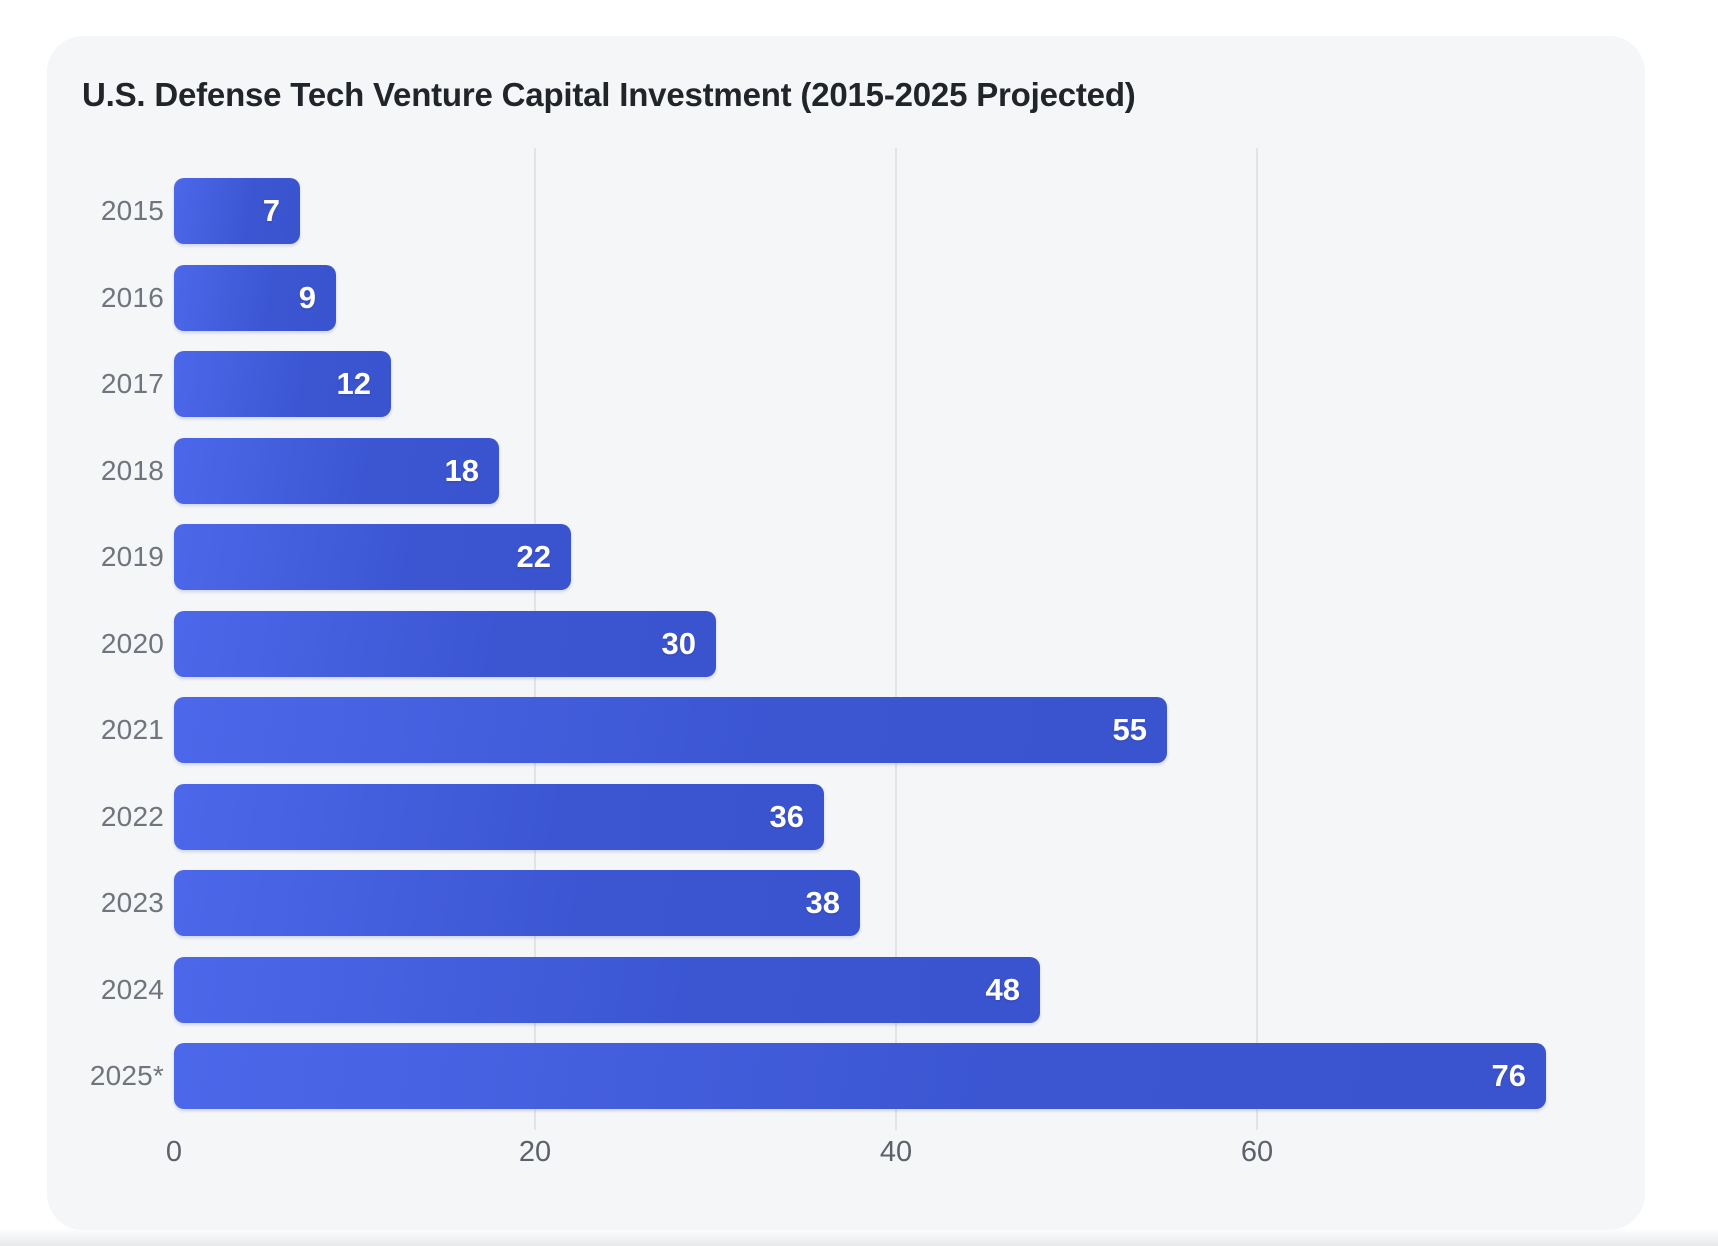 This screenshot has height=1246, width=1718. I want to click on bar-row-2021: 2021 55, so click(846, 730).